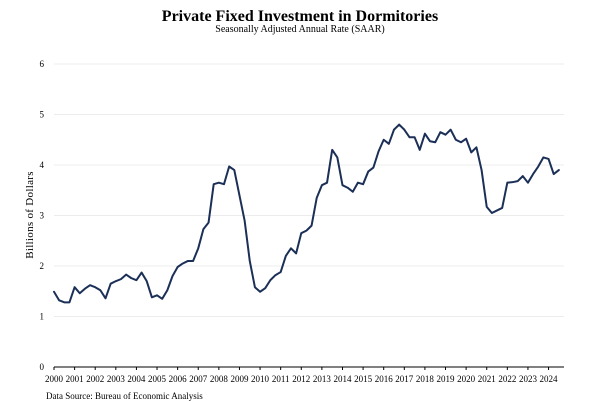 The image size is (600, 401). What do you see at coordinates (75, 379) in the screenshot?
I see `x-tick-label: 2001` at bounding box center [75, 379].